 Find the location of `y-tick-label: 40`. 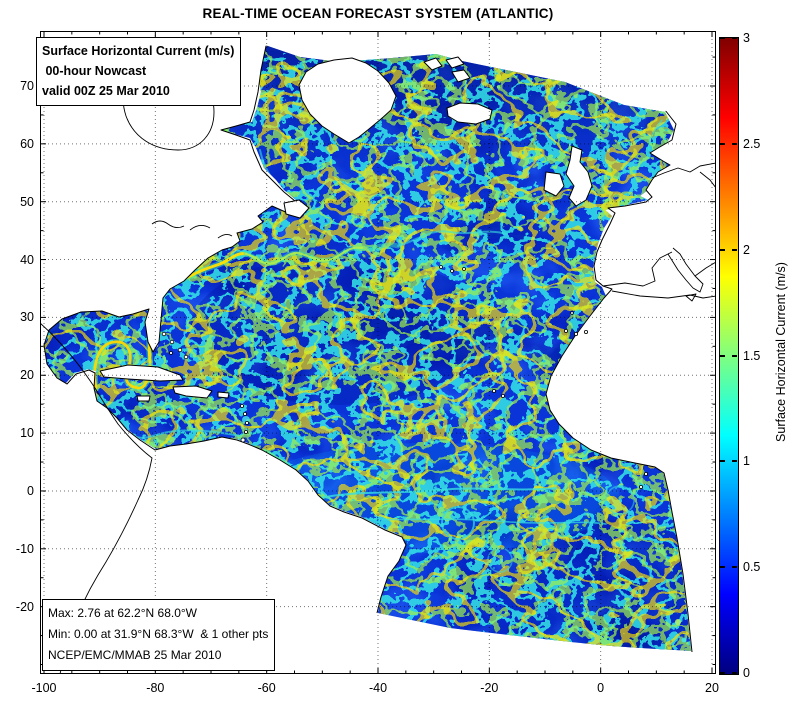

y-tick-label: 40 is located at coordinates (27, 259).